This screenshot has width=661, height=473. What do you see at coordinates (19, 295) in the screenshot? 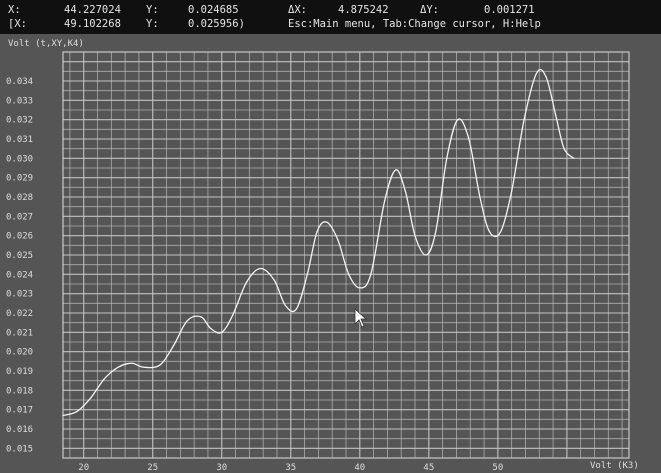
I see `y-tick-label: 0.023` at bounding box center [19, 295].